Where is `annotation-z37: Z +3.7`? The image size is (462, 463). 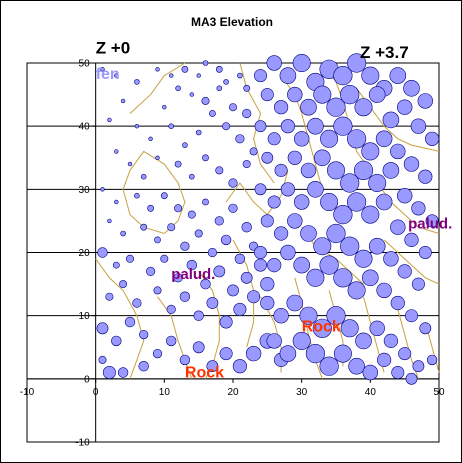 annotation-z37: Z +3.7 is located at coordinates (384, 52).